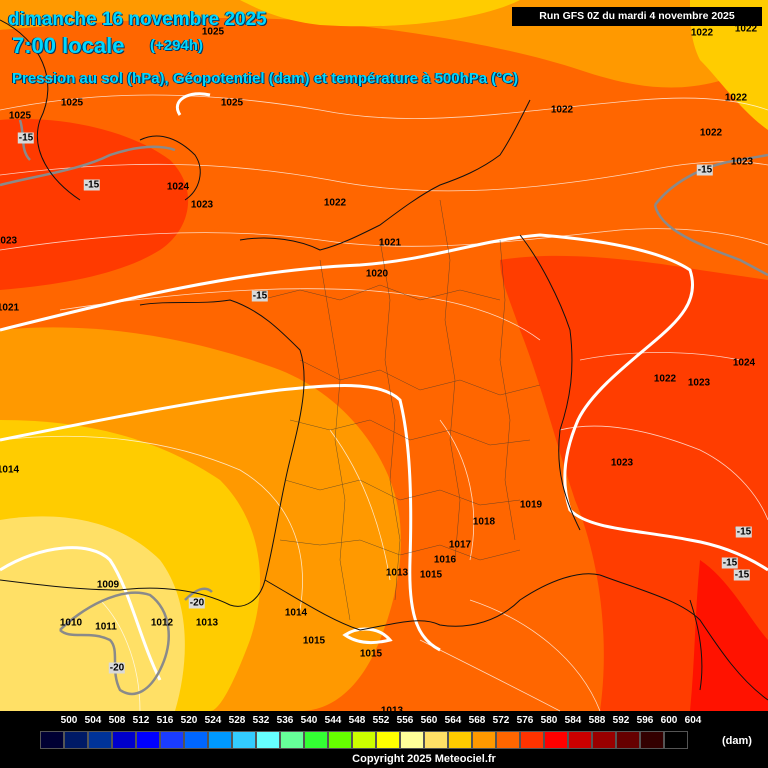 The width and height of the screenshot is (768, 768). What do you see at coordinates (531, 505) in the screenshot?
I see `pressure-label: 1019` at bounding box center [531, 505].